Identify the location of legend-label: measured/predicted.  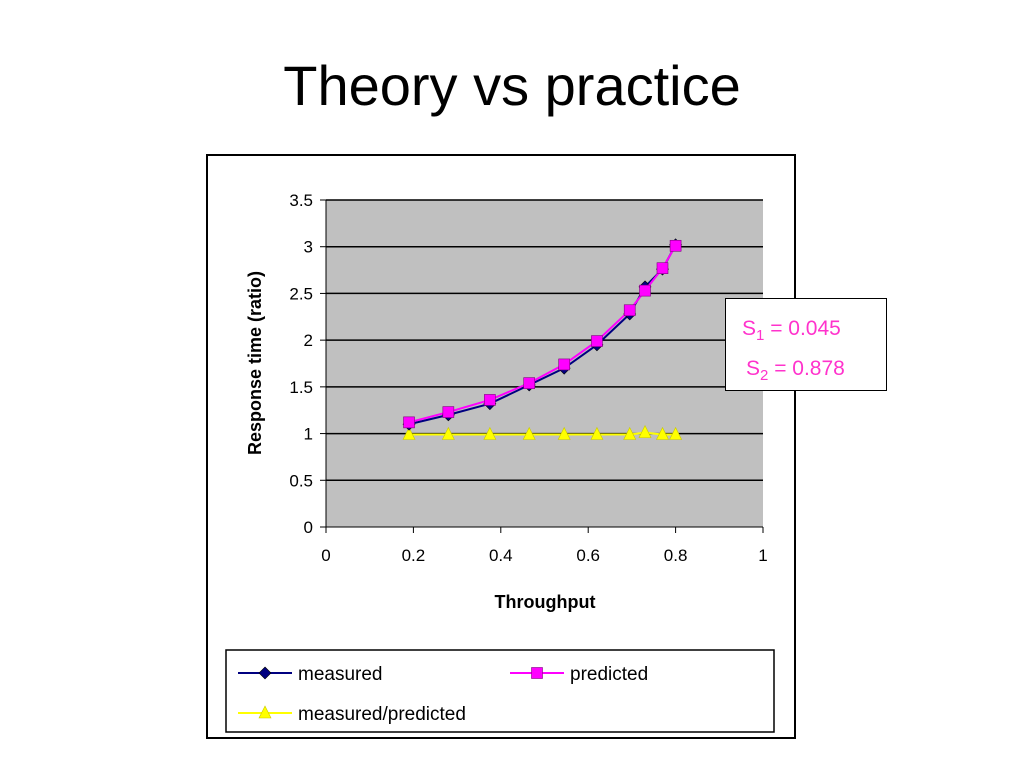
(382, 714).